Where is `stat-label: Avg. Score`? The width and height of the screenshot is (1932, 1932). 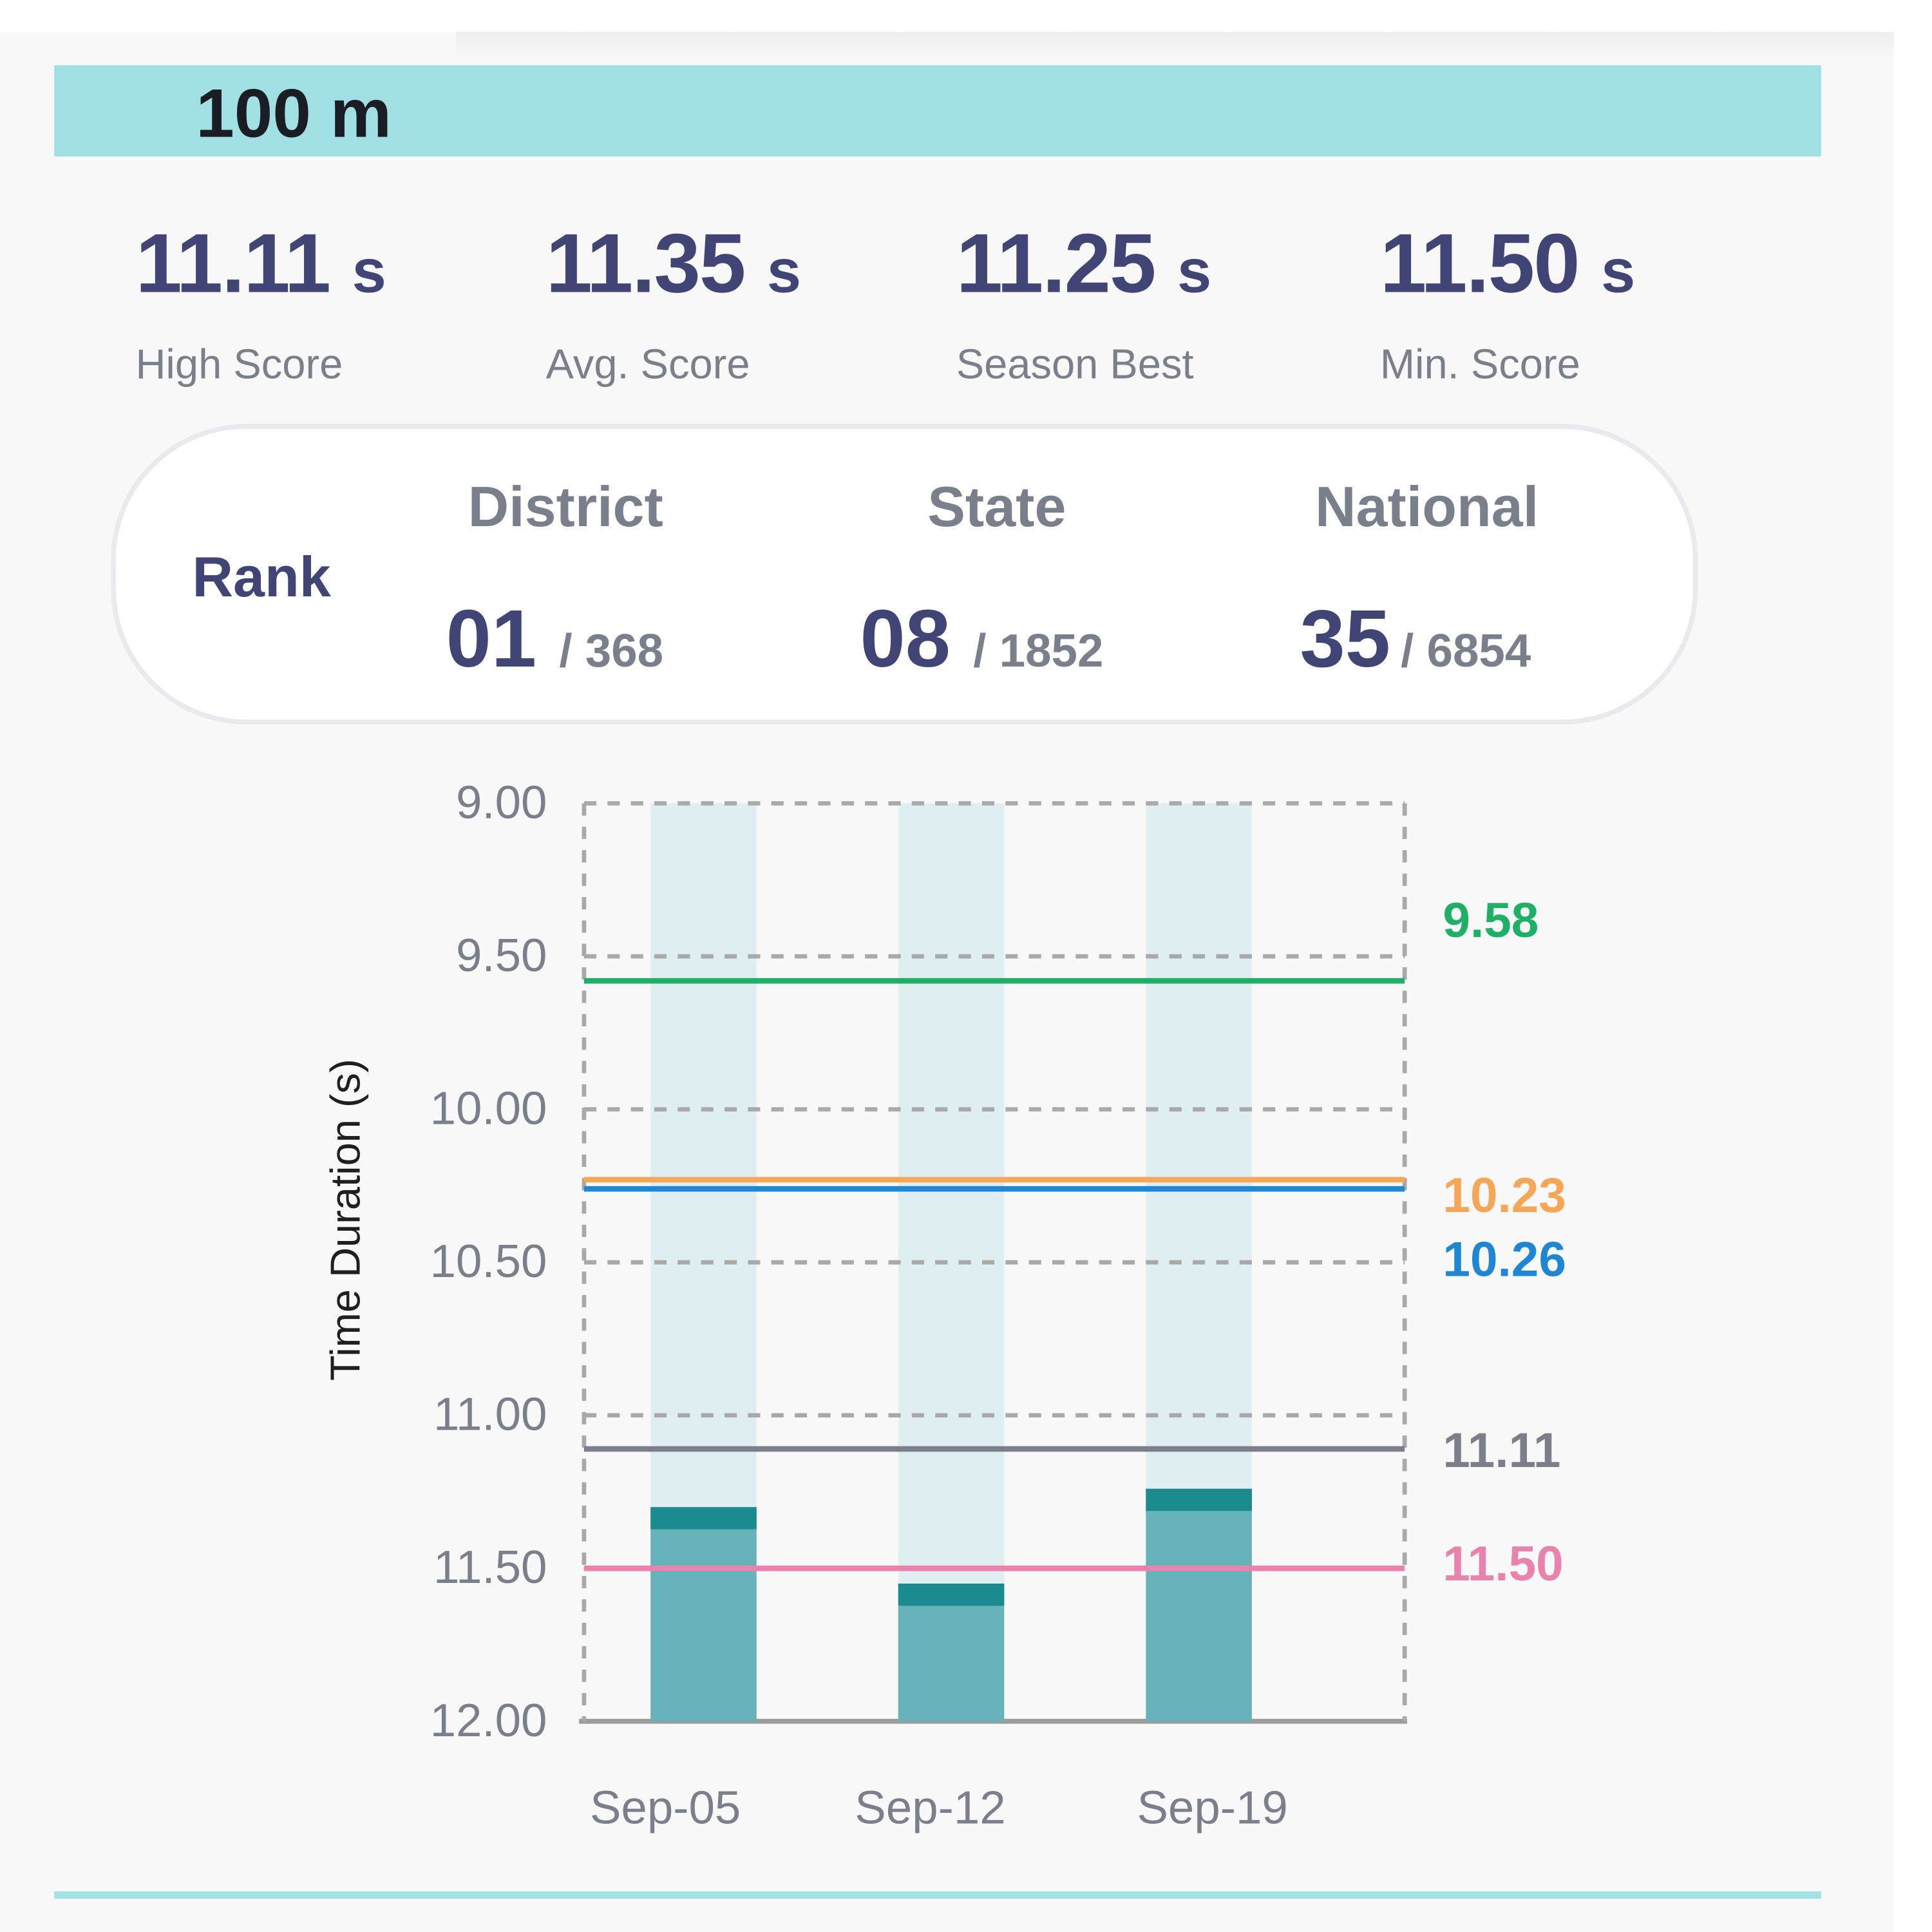
stat-label: Avg. Score is located at coordinates (647, 365).